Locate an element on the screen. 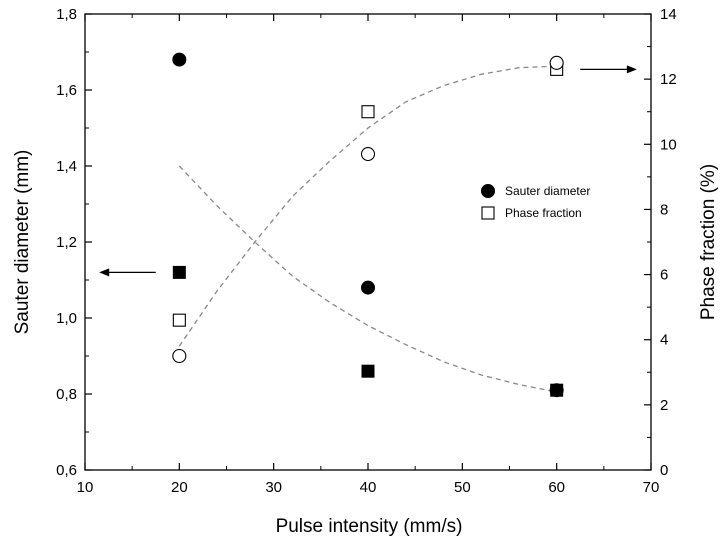  x-tick-label: 70 is located at coordinates (651, 487).